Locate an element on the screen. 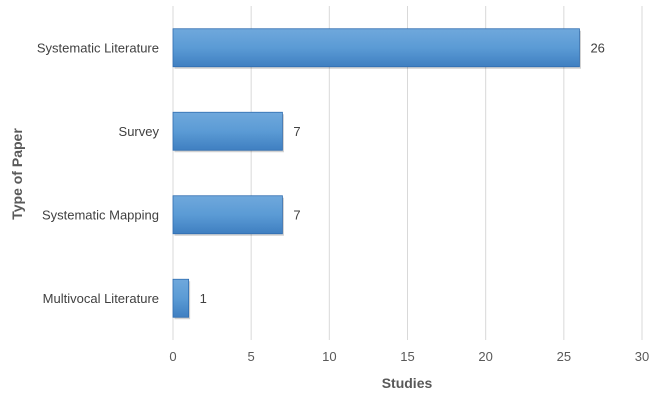 The height and width of the screenshot is (394, 651). bar-systematic-literature is located at coordinates (376, 48).